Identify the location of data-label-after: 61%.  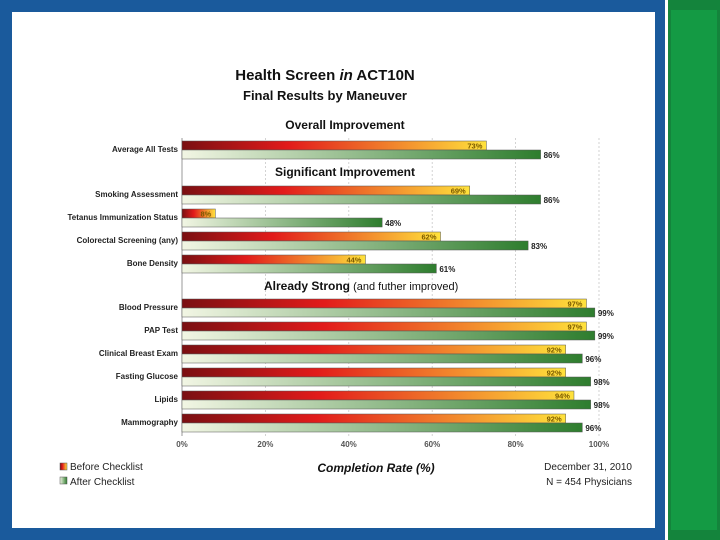
(447, 269).